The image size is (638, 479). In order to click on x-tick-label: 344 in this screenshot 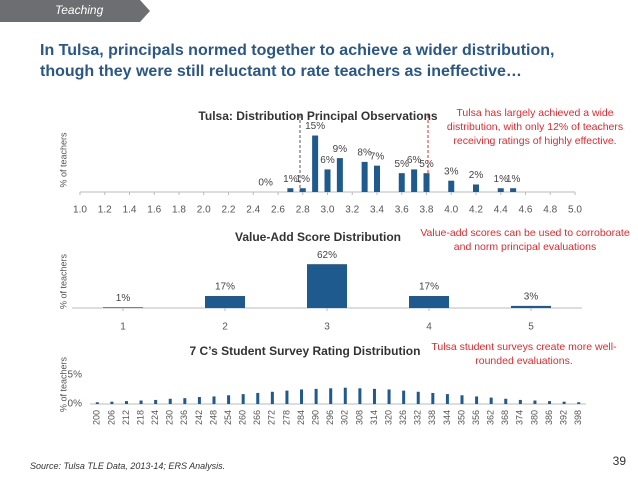, I will do `click(447, 417)`.